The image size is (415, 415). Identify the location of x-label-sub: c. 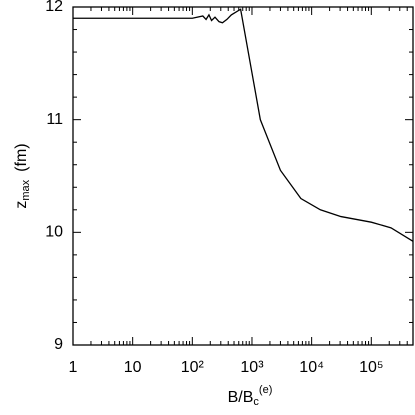
(256, 402).